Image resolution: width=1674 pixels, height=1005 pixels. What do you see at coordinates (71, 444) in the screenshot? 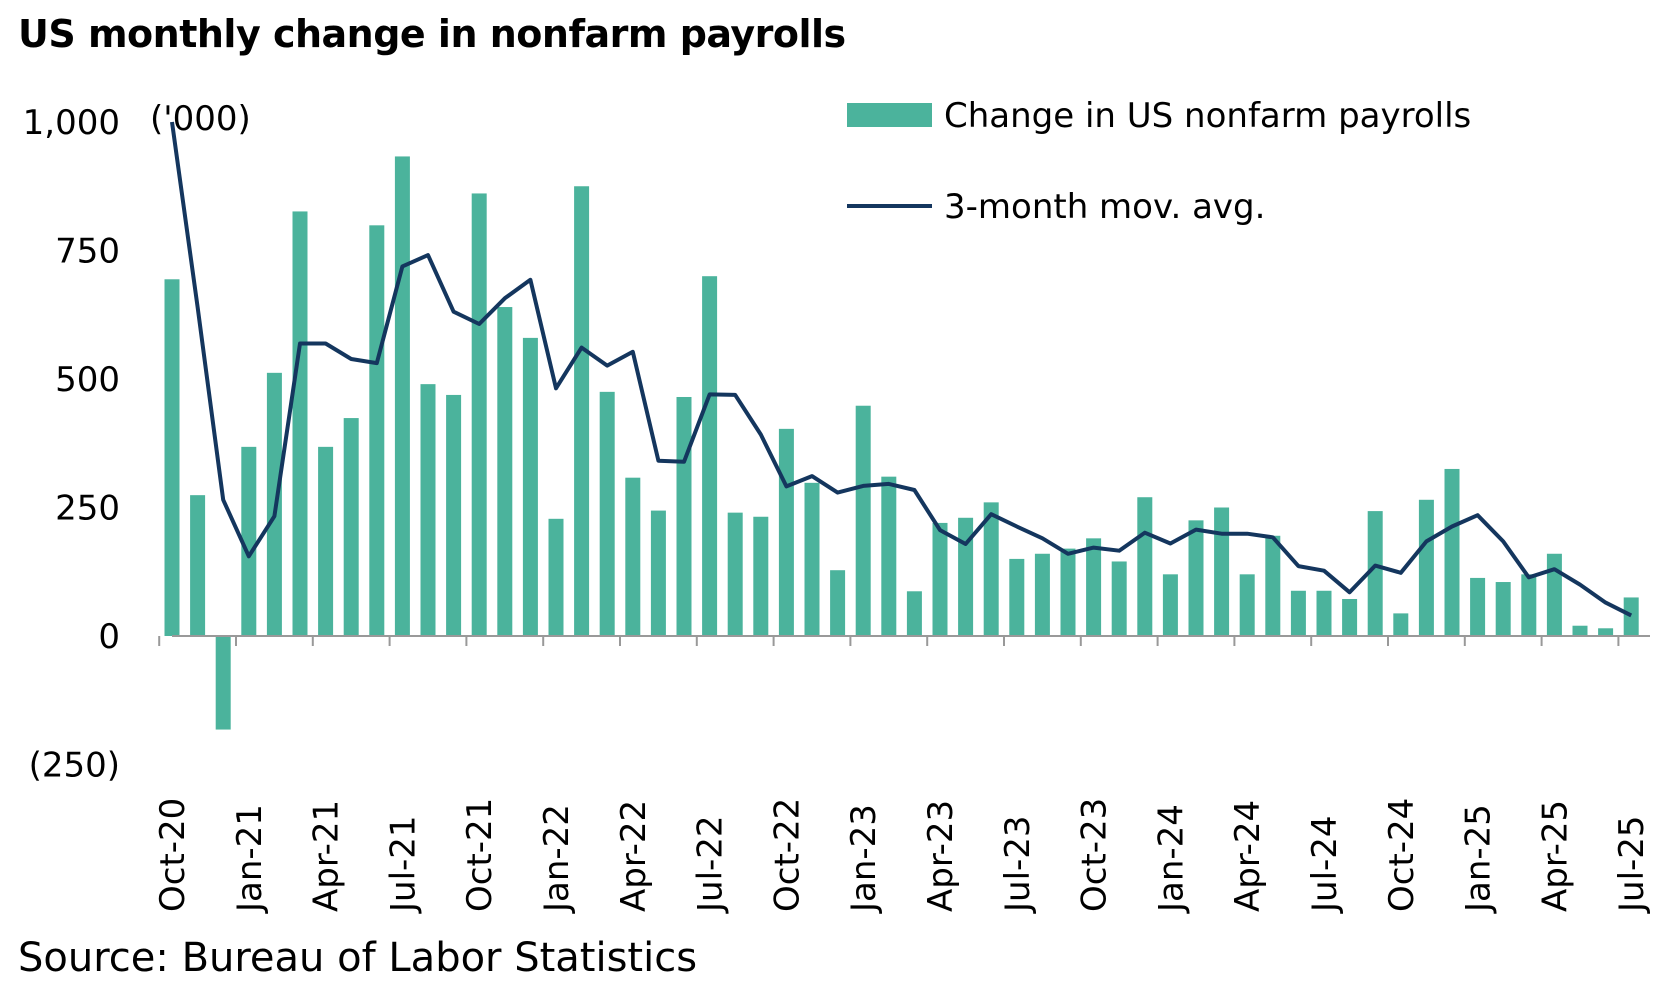
I see `y-axis: (250) 0 250 500 750 1,000` at bounding box center [71, 444].